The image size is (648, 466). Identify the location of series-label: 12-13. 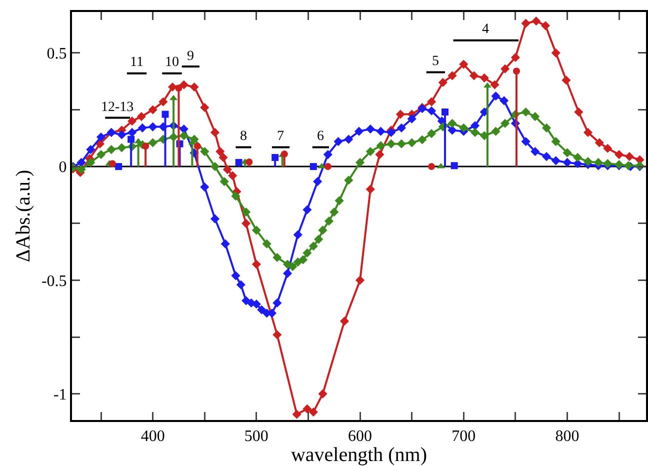
(117, 107).